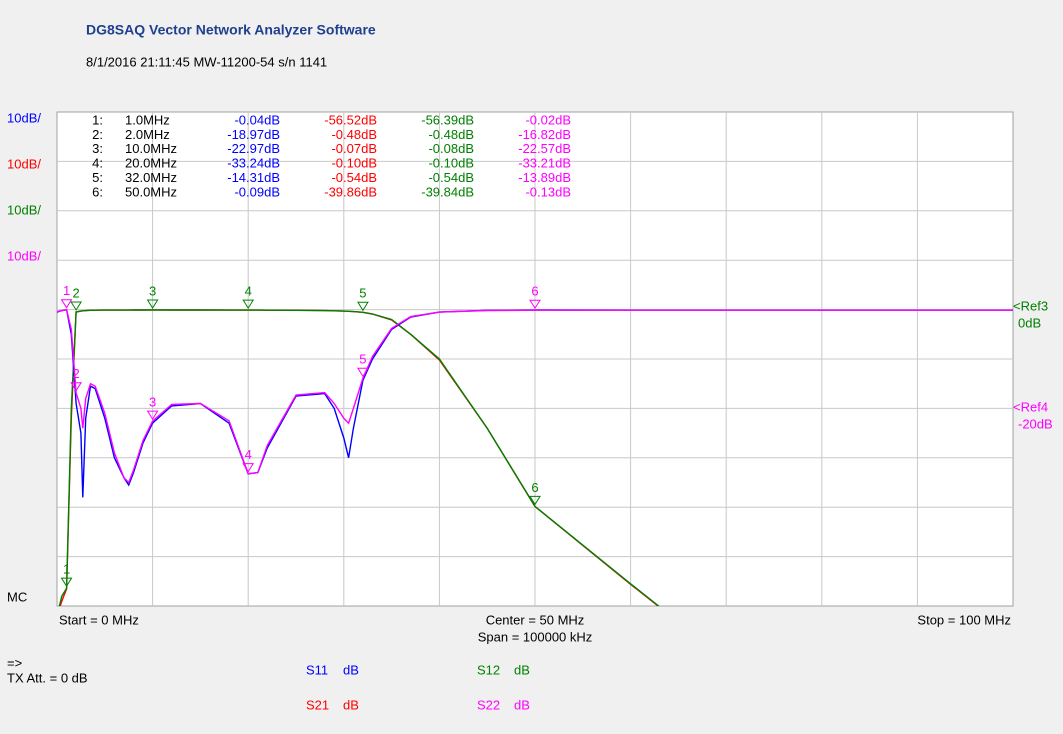 The height and width of the screenshot is (734, 1063). Describe the element at coordinates (451, 148) in the screenshot. I see `marker-reading: -0.08dB` at that location.